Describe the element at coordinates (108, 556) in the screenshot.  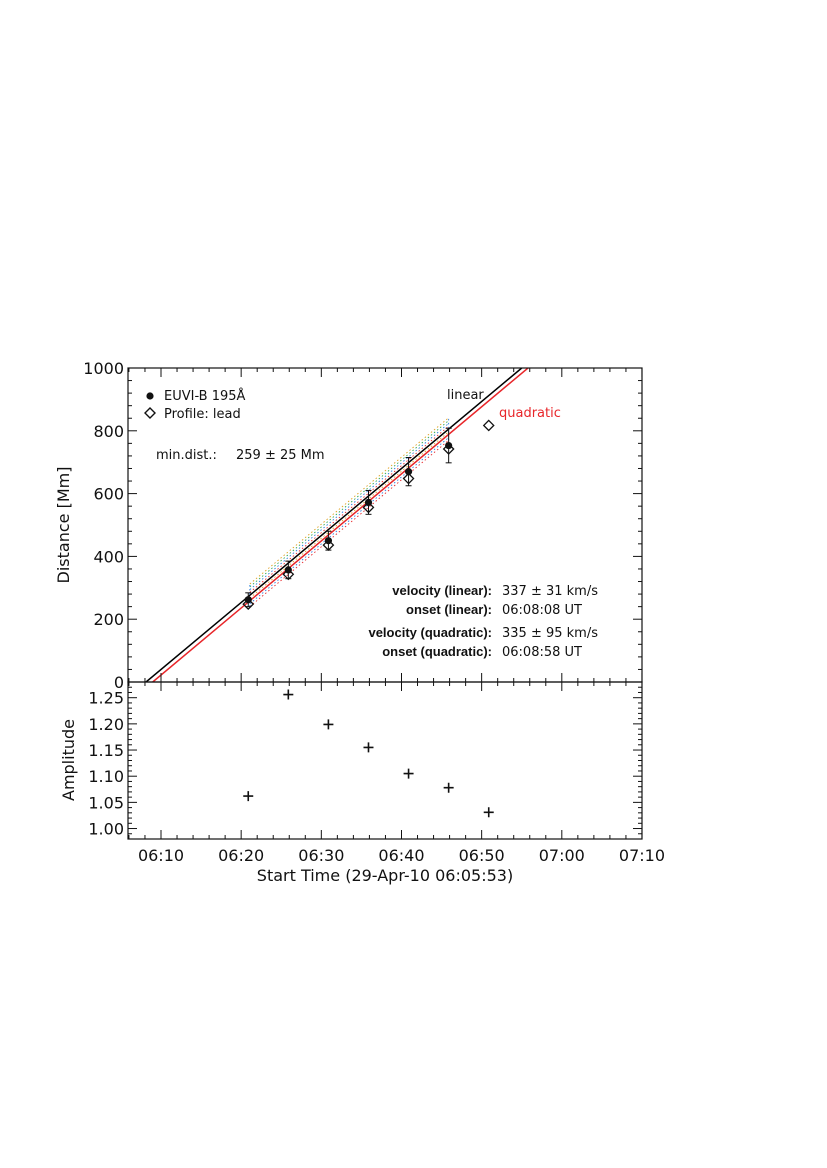
I see `top-y-tick-label: 400` at that location.